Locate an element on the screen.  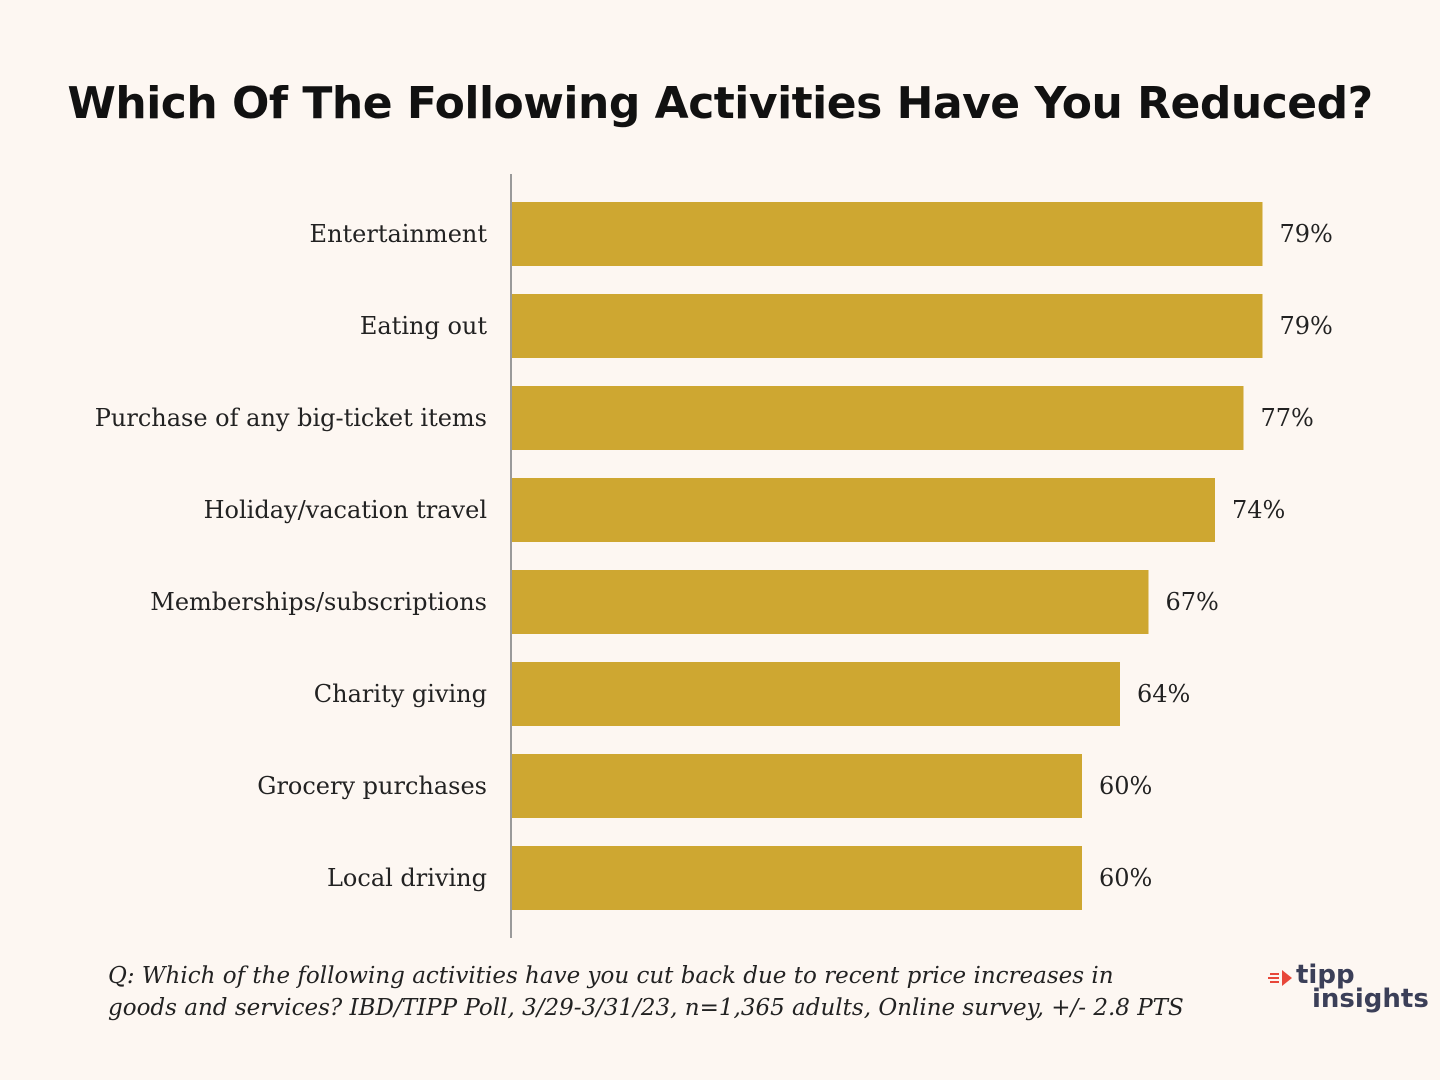
value-label-3: 74% is located at coordinates (1258, 510).